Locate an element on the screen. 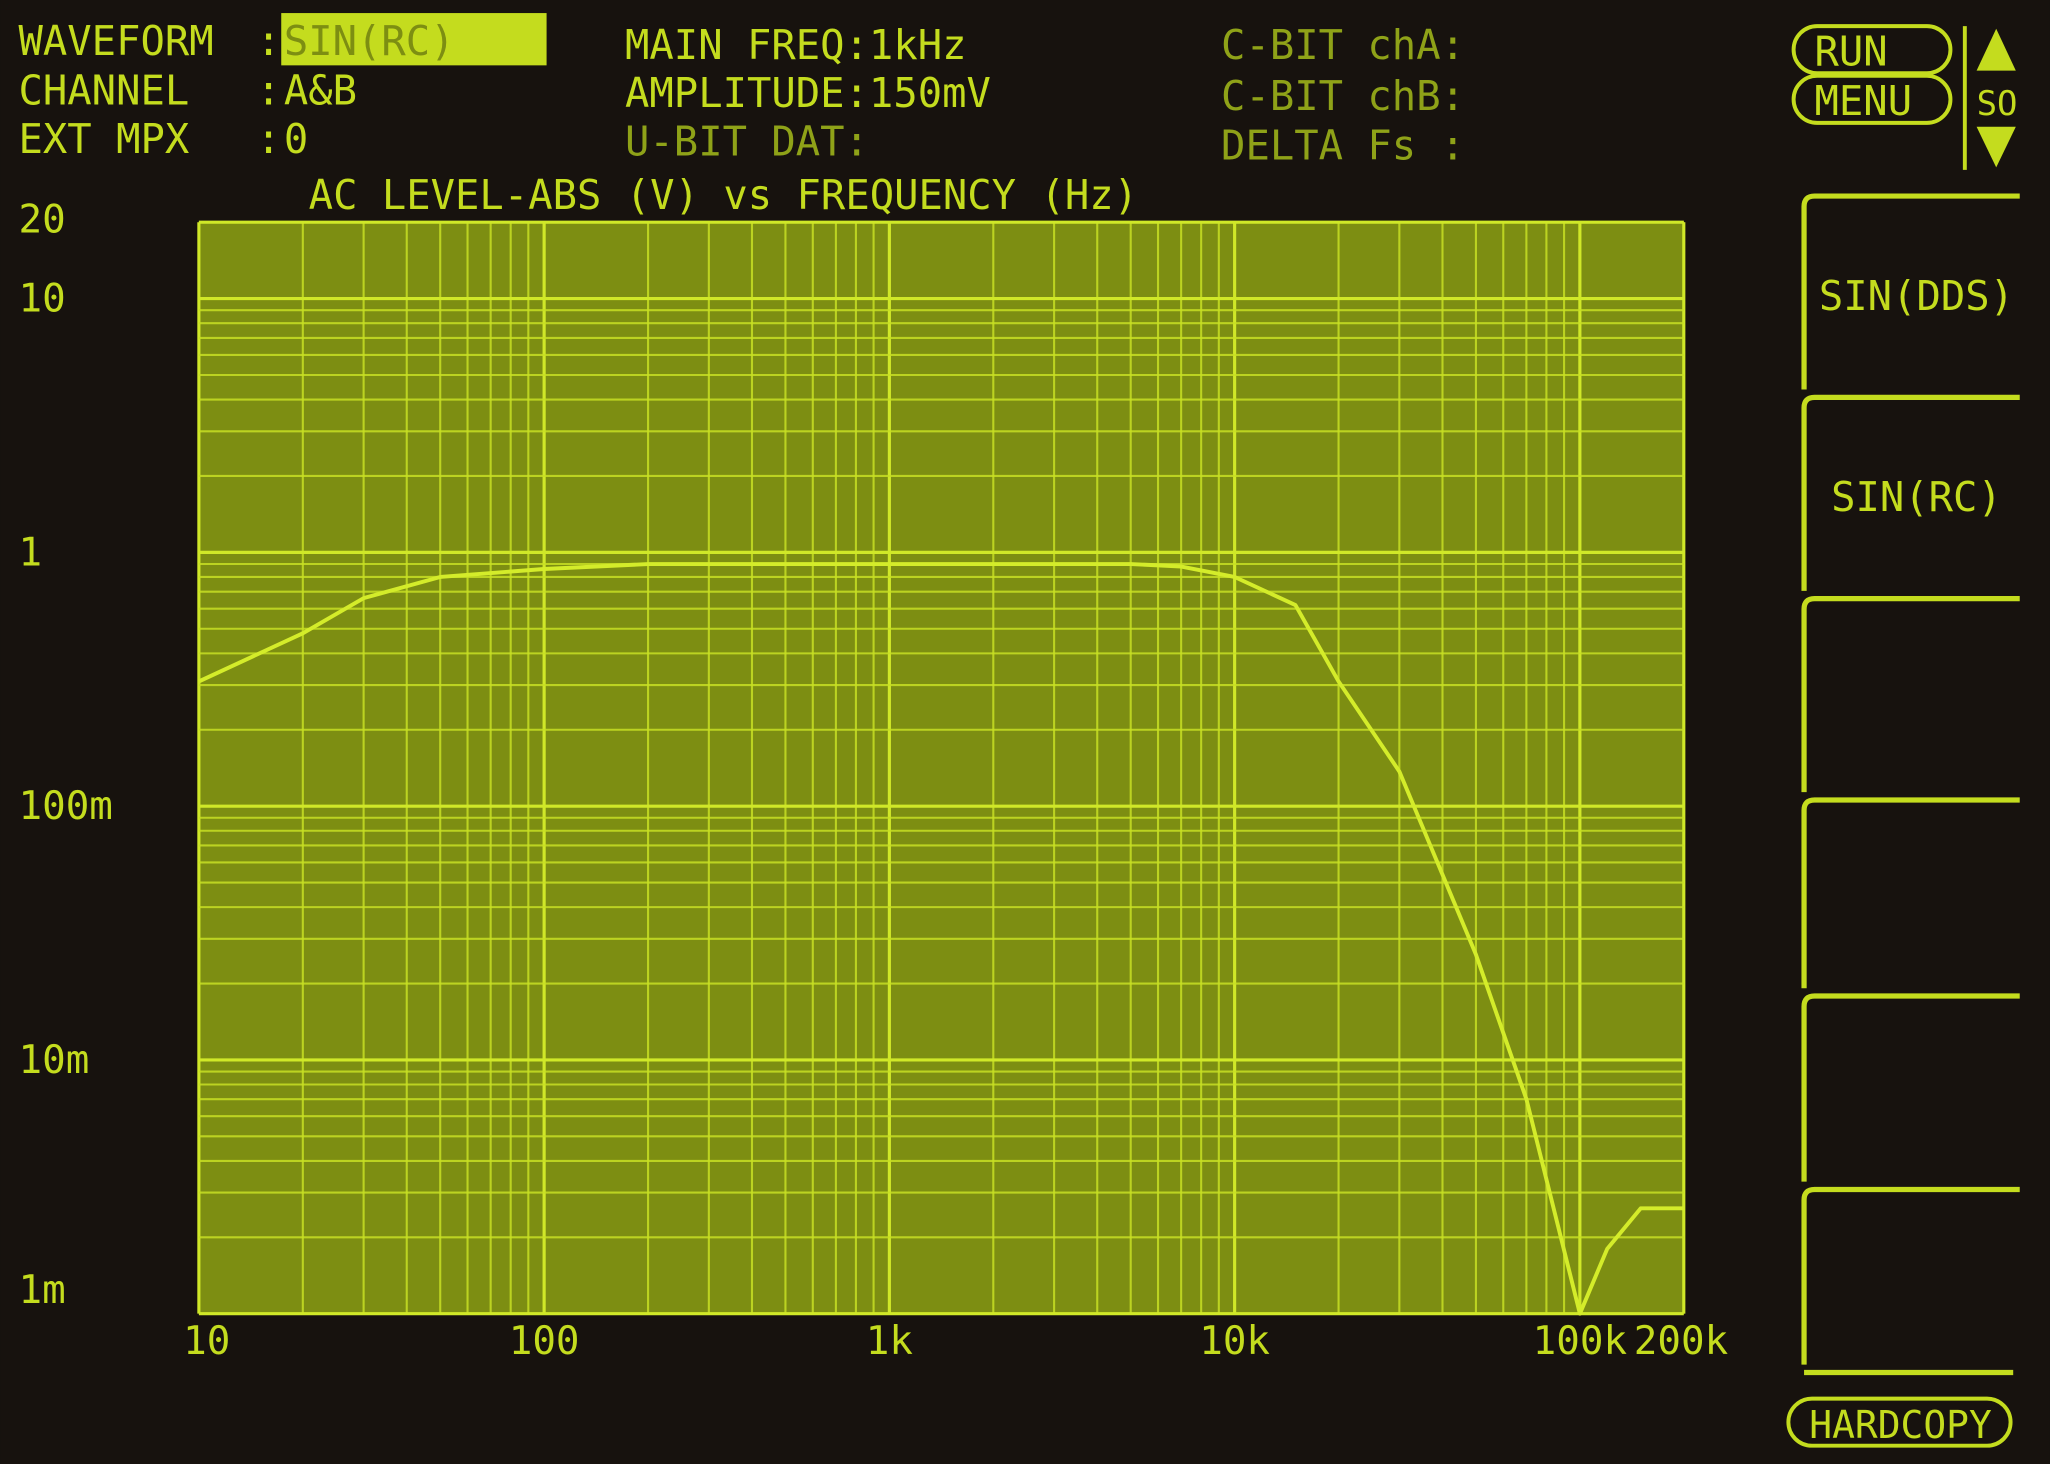 This screenshot has height=1464, width=2050. y-axis: 20 10 1 100m 10m 1m is located at coordinates (66, 756).